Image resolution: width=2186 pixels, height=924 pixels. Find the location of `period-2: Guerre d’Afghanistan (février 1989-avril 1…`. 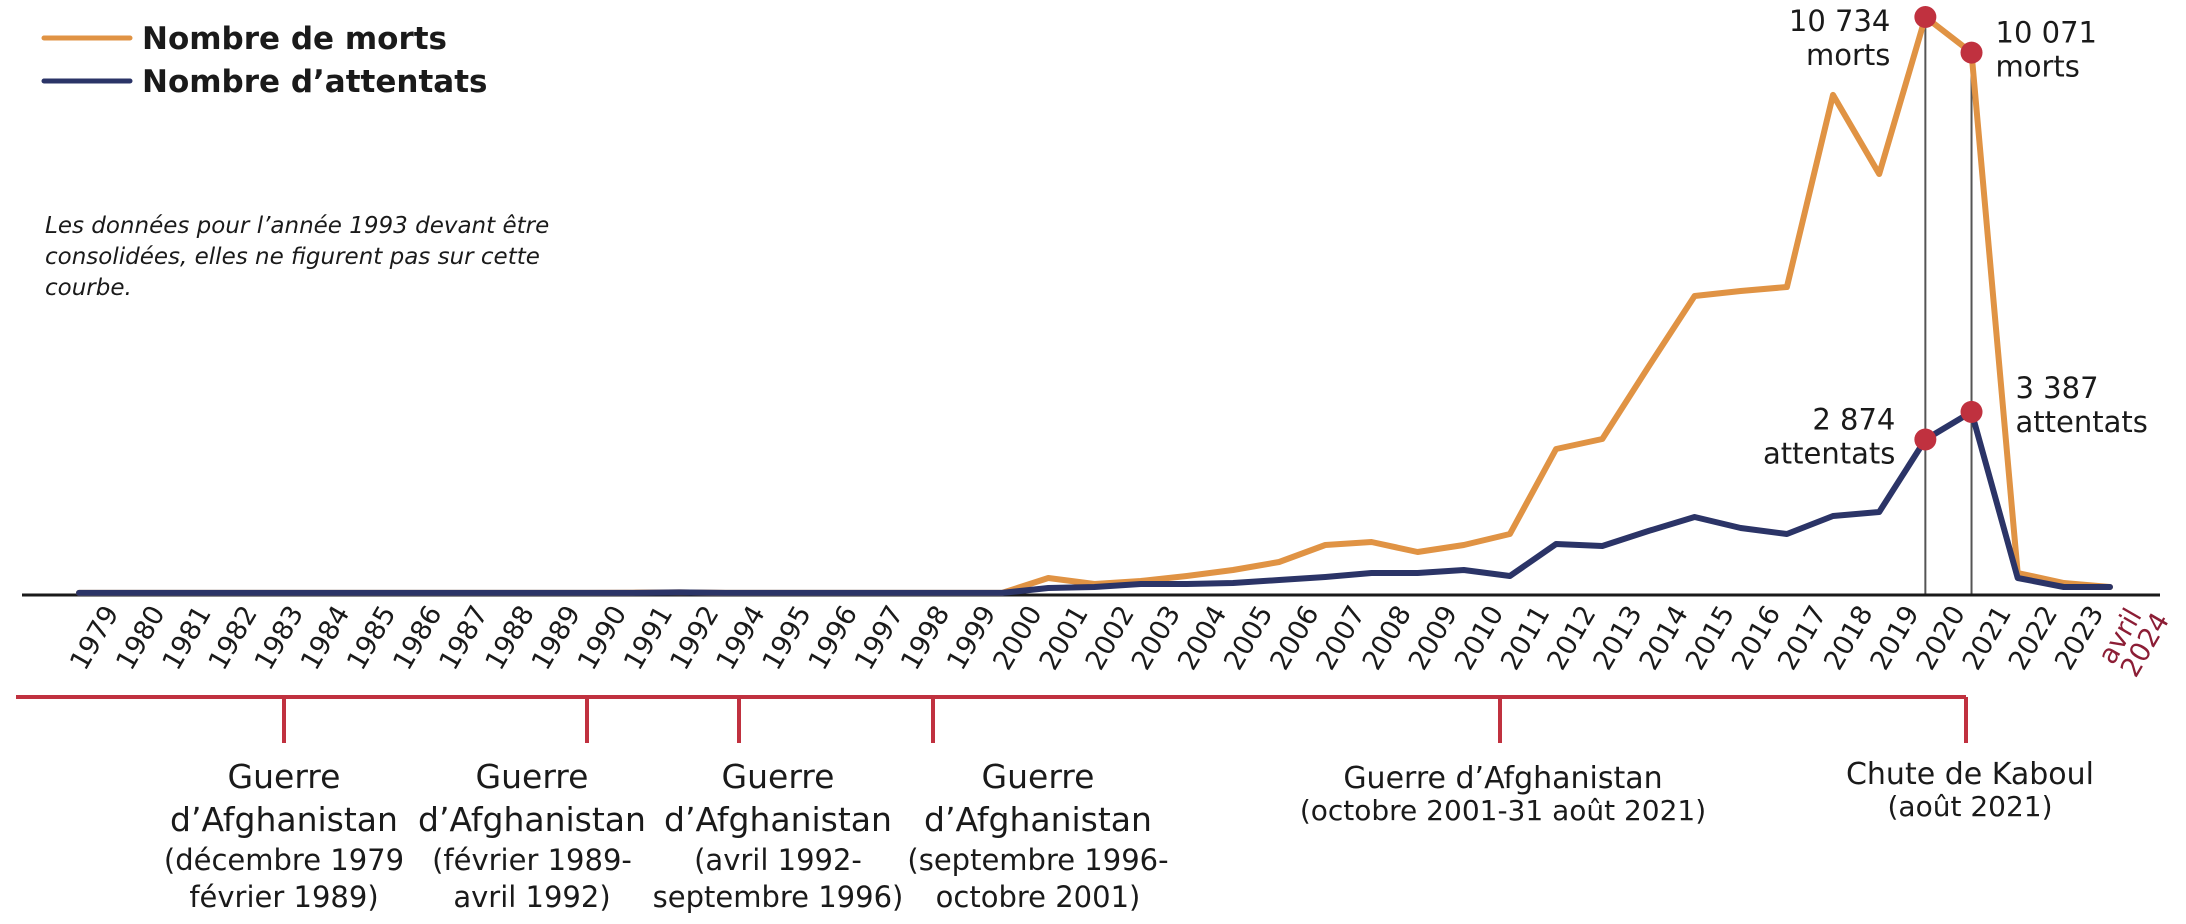

period-2: Guerre d’Afghanistan (février 1989-avril 1… is located at coordinates (532, 805).